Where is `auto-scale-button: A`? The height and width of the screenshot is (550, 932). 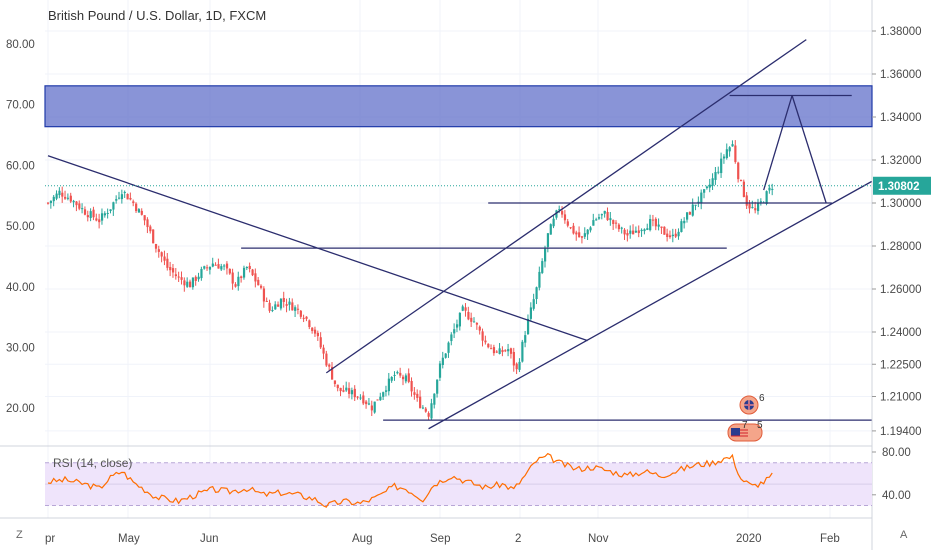 auto-scale-button: A is located at coordinates (904, 535).